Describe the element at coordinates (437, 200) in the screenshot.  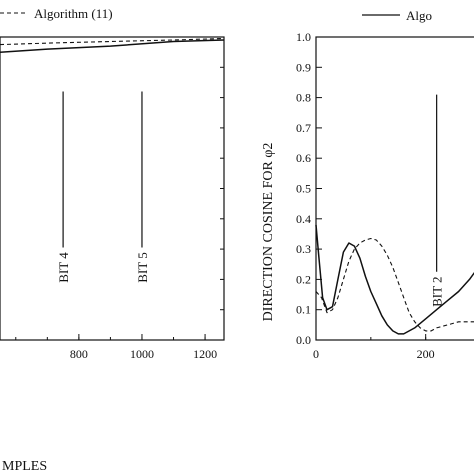
I see `right-annotations: BIT 2` at that location.